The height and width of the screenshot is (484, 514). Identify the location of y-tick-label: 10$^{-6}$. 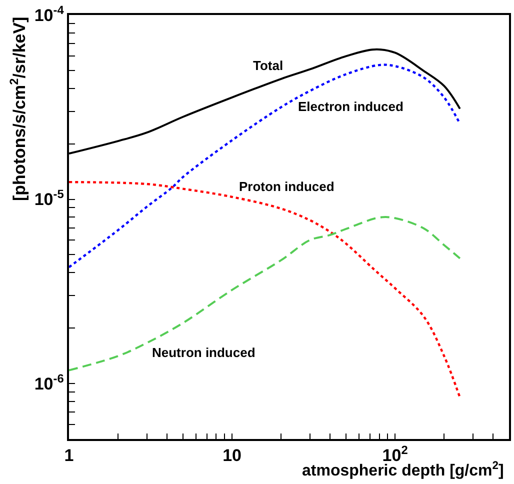
(49, 382).